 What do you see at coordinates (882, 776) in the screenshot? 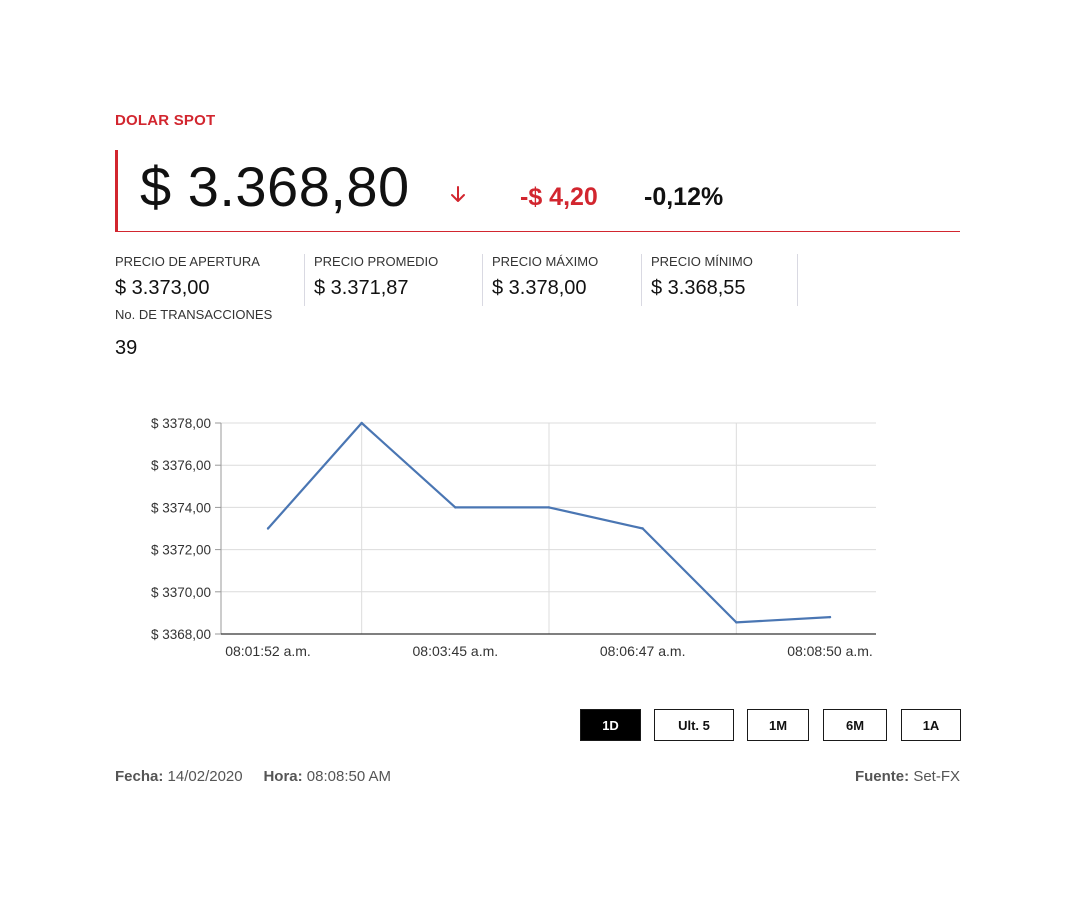
I see `source-label: Fuente:` at bounding box center [882, 776].